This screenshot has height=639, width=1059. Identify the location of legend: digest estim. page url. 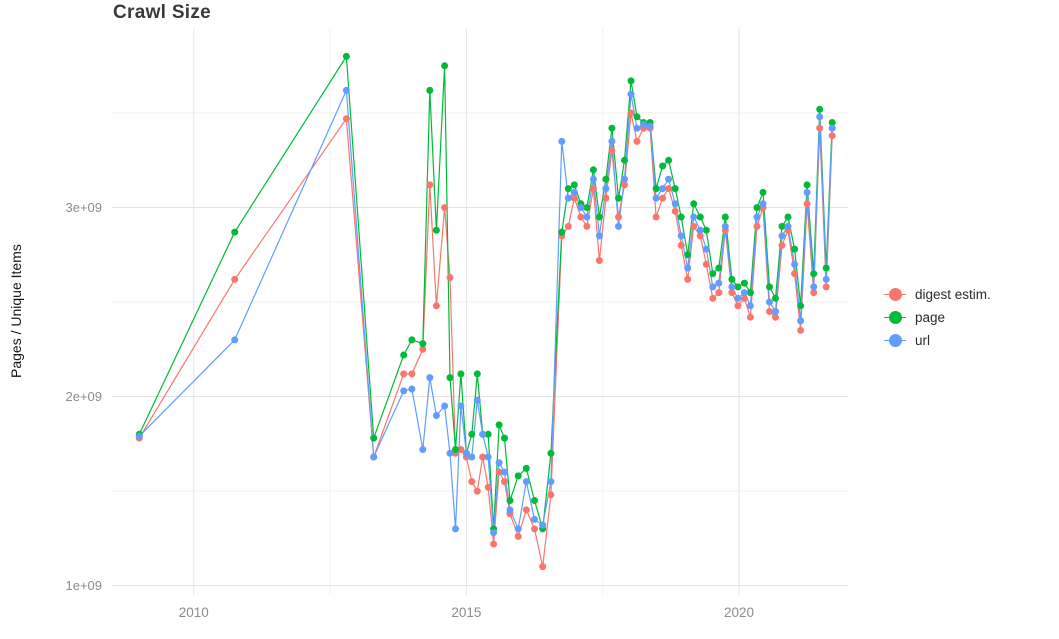
(937, 317).